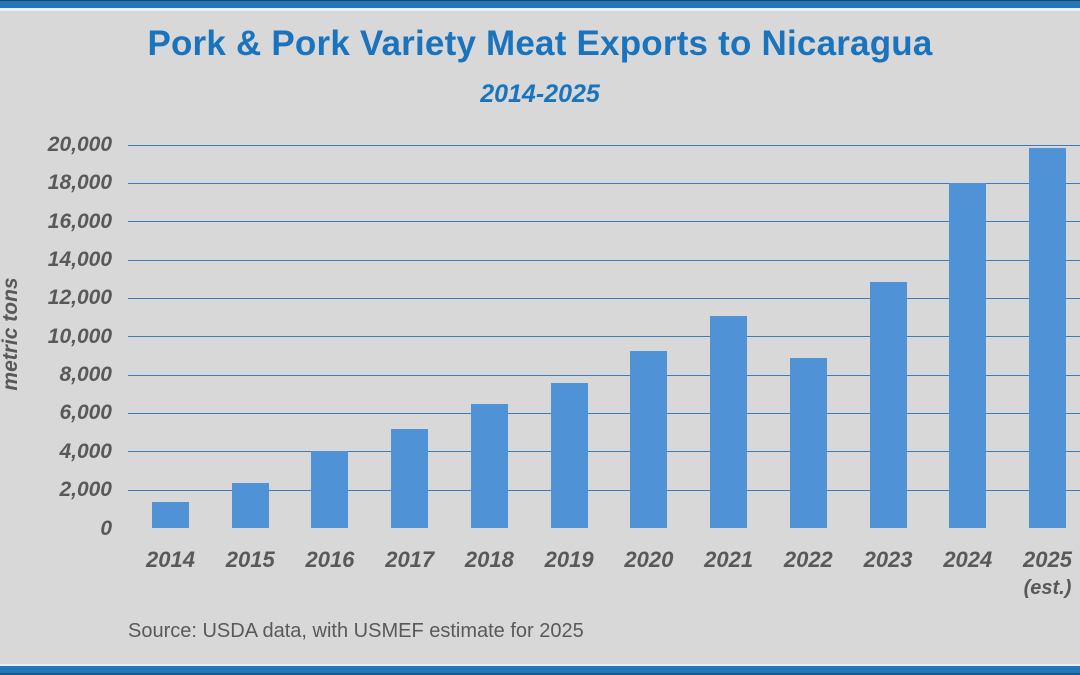  I want to click on x-tick-label: 2025, so click(1047, 559).